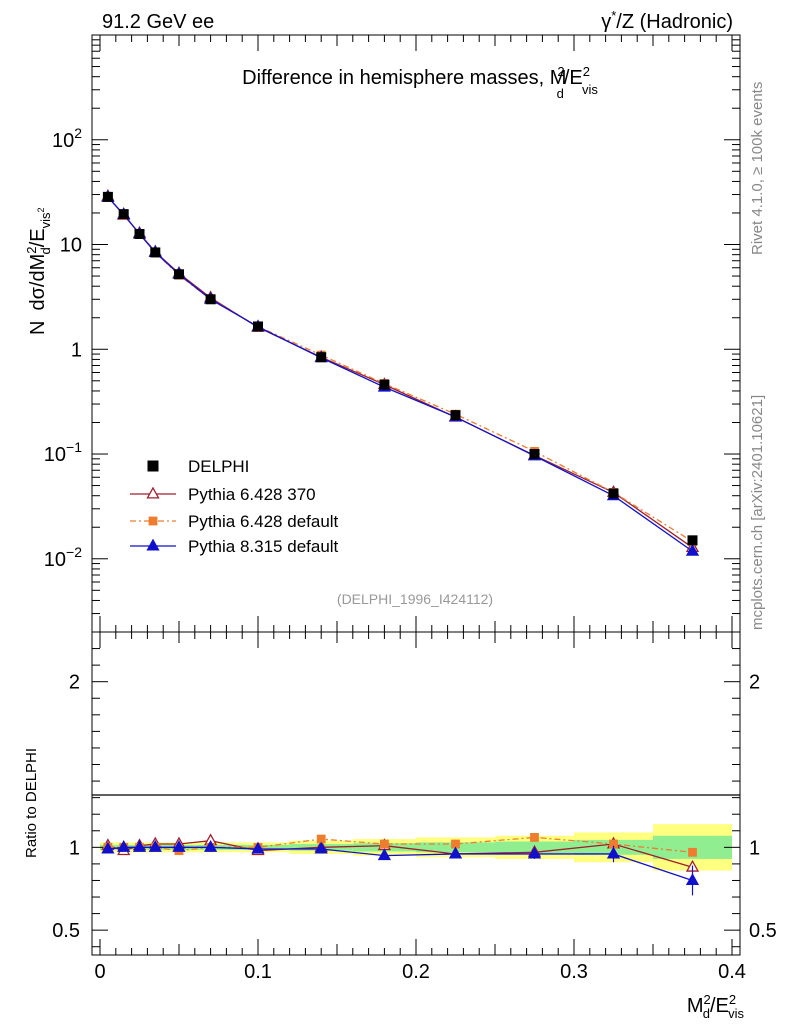 The width and height of the screenshot is (786, 1024). What do you see at coordinates (754, 848) in the screenshot?
I see `ratio-y-tick-label-right: 1` at bounding box center [754, 848].